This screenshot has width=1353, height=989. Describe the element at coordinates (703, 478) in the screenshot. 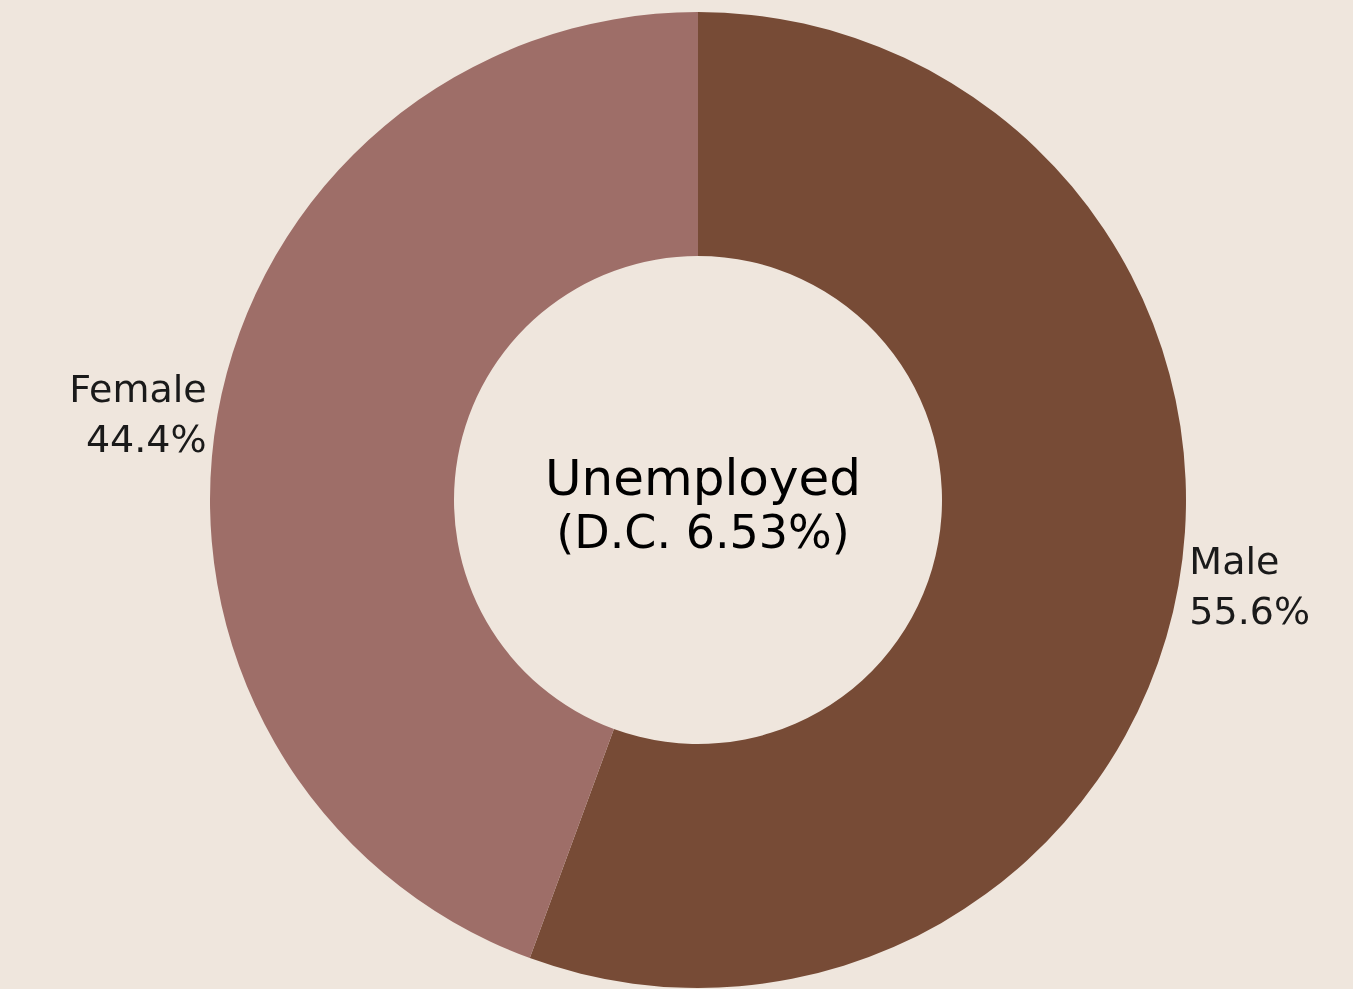

I see `text: Unemployed` at that location.